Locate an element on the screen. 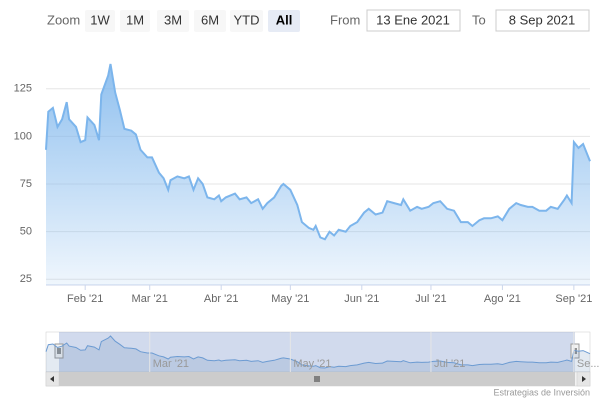 The width and height of the screenshot is (603, 407). y-tick-label: 125 is located at coordinates (23, 89).